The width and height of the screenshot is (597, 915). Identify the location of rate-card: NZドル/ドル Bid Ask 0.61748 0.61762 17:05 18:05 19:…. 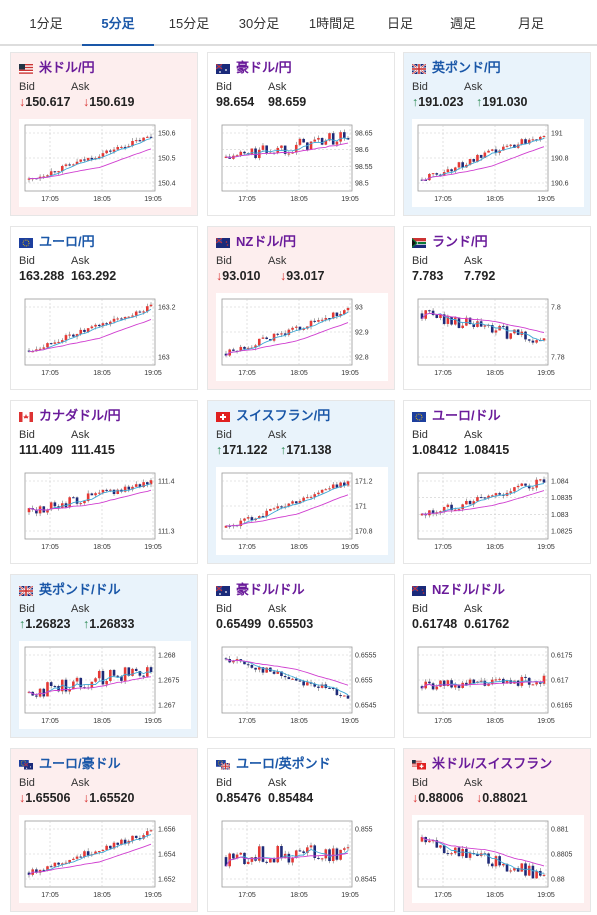
(497, 656).